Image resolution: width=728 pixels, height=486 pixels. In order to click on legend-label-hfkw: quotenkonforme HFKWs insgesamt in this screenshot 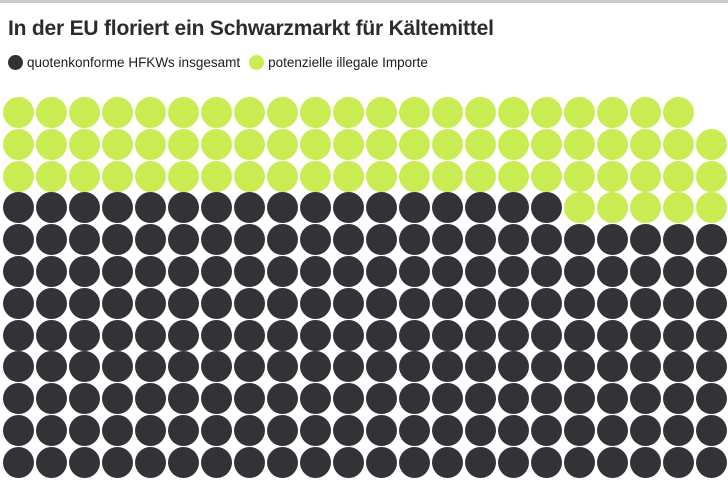, I will do `click(134, 62)`.